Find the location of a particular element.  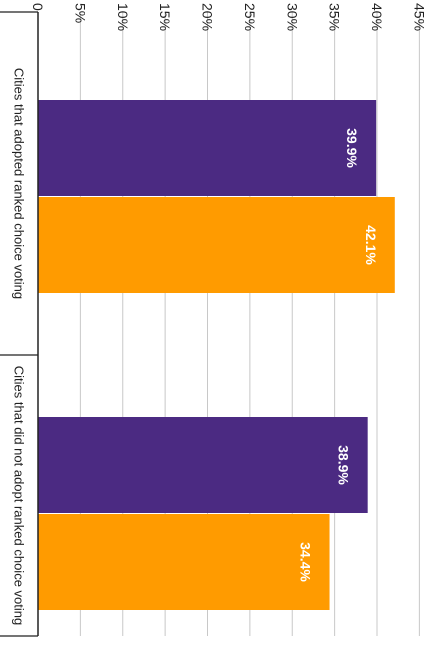

bar-value-label: 42.1% is located at coordinates (371, 245).